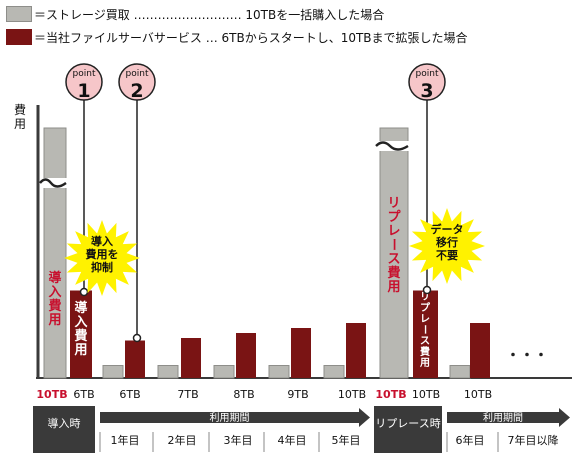  What do you see at coordinates (297, 394) in the screenshot?
I see `capacity-label-service: 9TB` at bounding box center [297, 394].